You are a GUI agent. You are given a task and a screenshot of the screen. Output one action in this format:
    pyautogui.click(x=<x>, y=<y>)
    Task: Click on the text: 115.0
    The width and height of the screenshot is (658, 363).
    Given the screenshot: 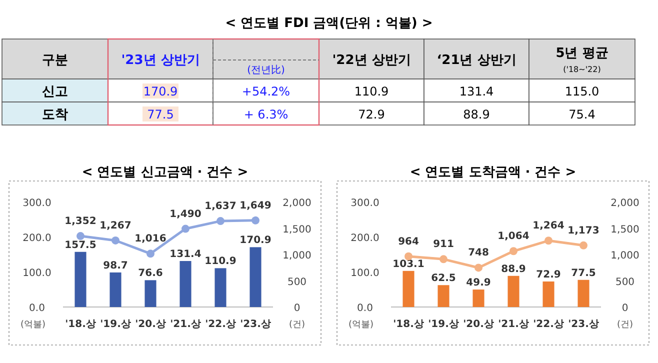 What is the action you would take?
    pyautogui.click(x=582, y=91)
    